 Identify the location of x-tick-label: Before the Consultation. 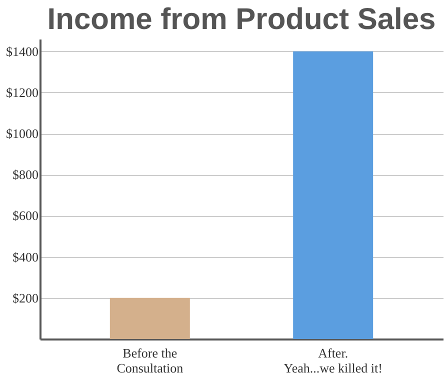
(150, 361).